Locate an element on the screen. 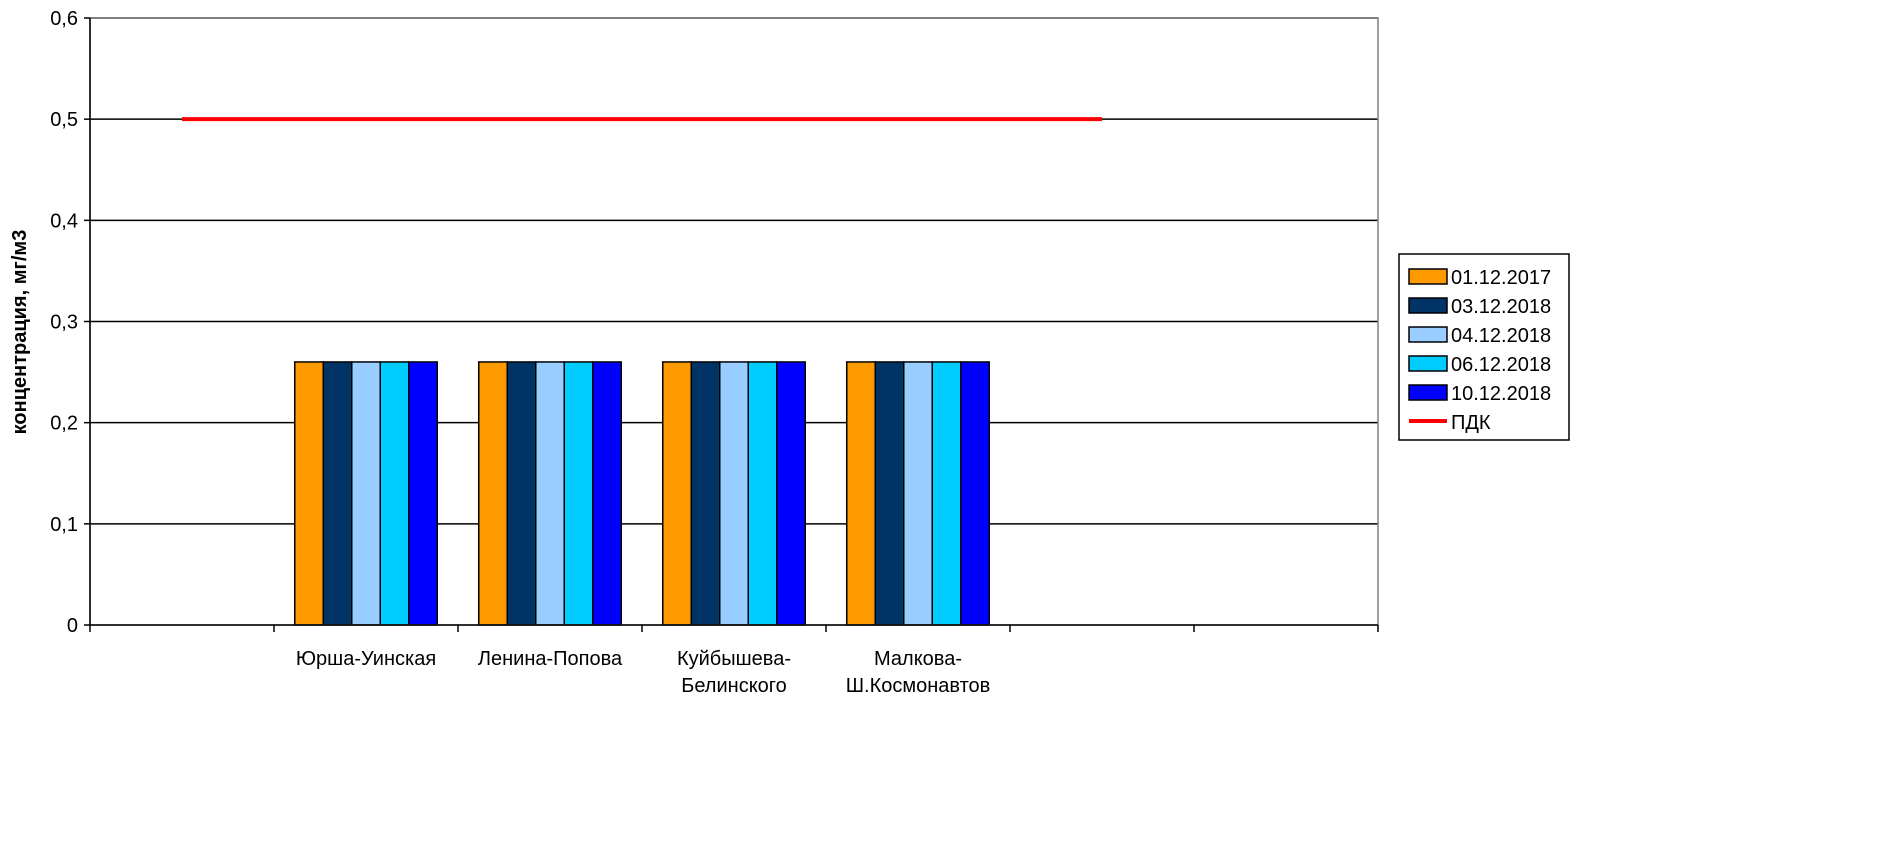  legend-label-0: 01.12.2017 is located at coordinates (1501, 278).